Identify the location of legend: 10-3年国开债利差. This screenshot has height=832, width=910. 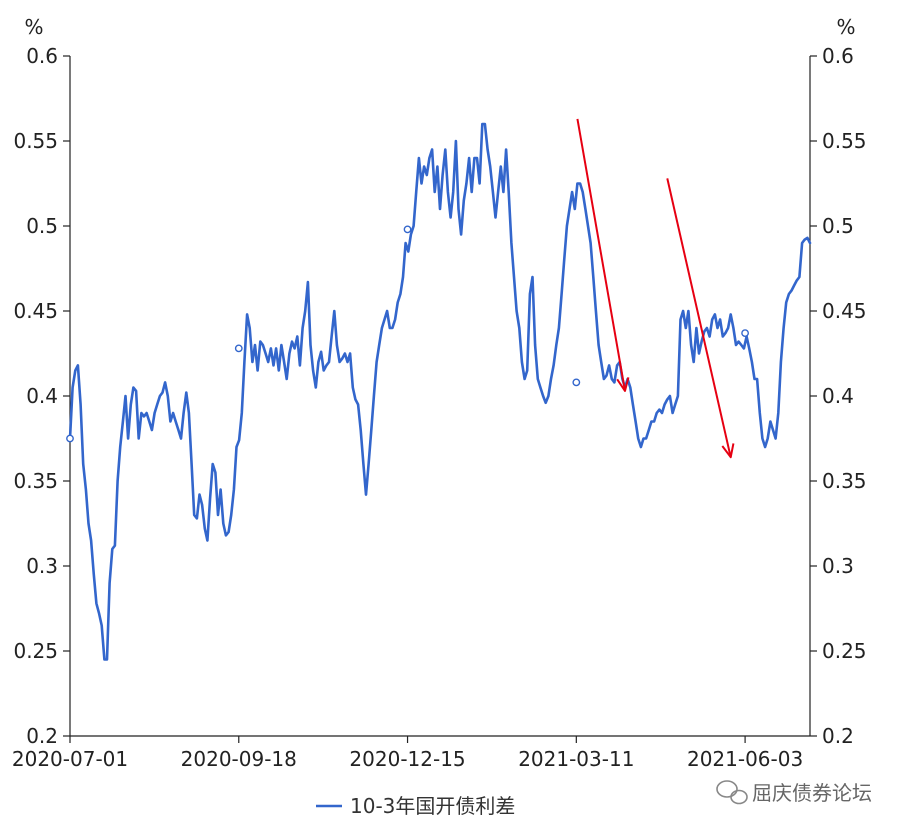
(415, 806).